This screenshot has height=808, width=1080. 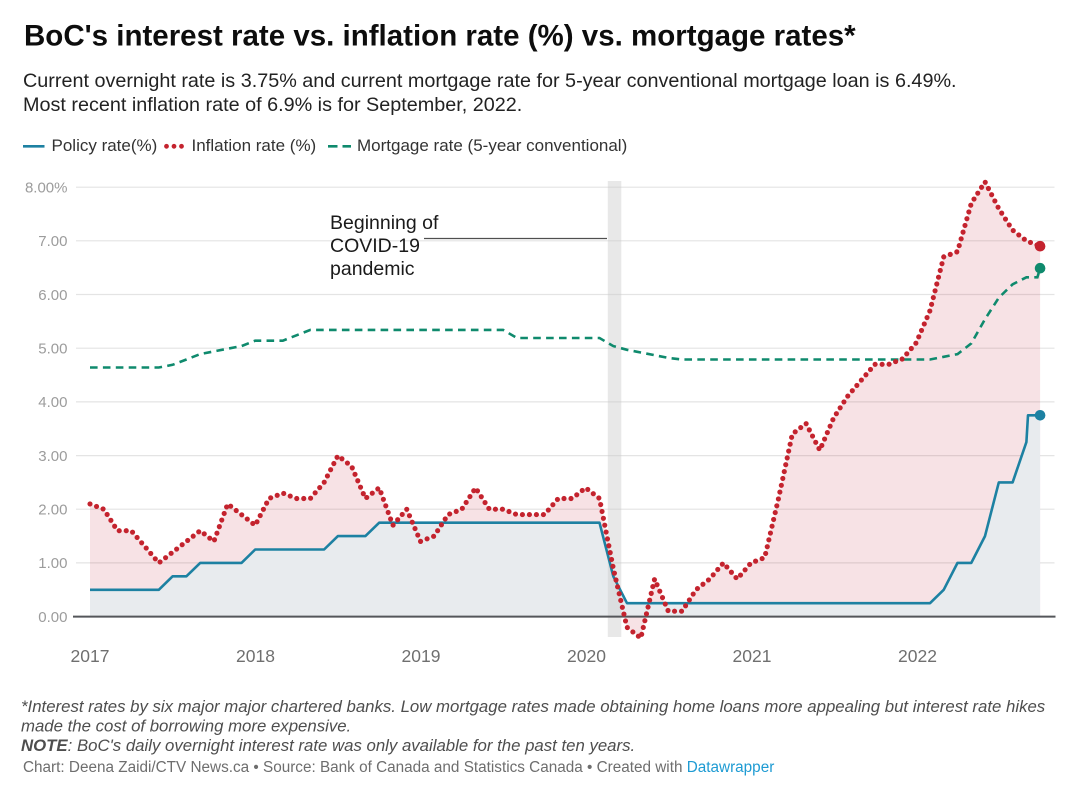 I want to click on svg-text: 4.00, so click(x=52, y=402).